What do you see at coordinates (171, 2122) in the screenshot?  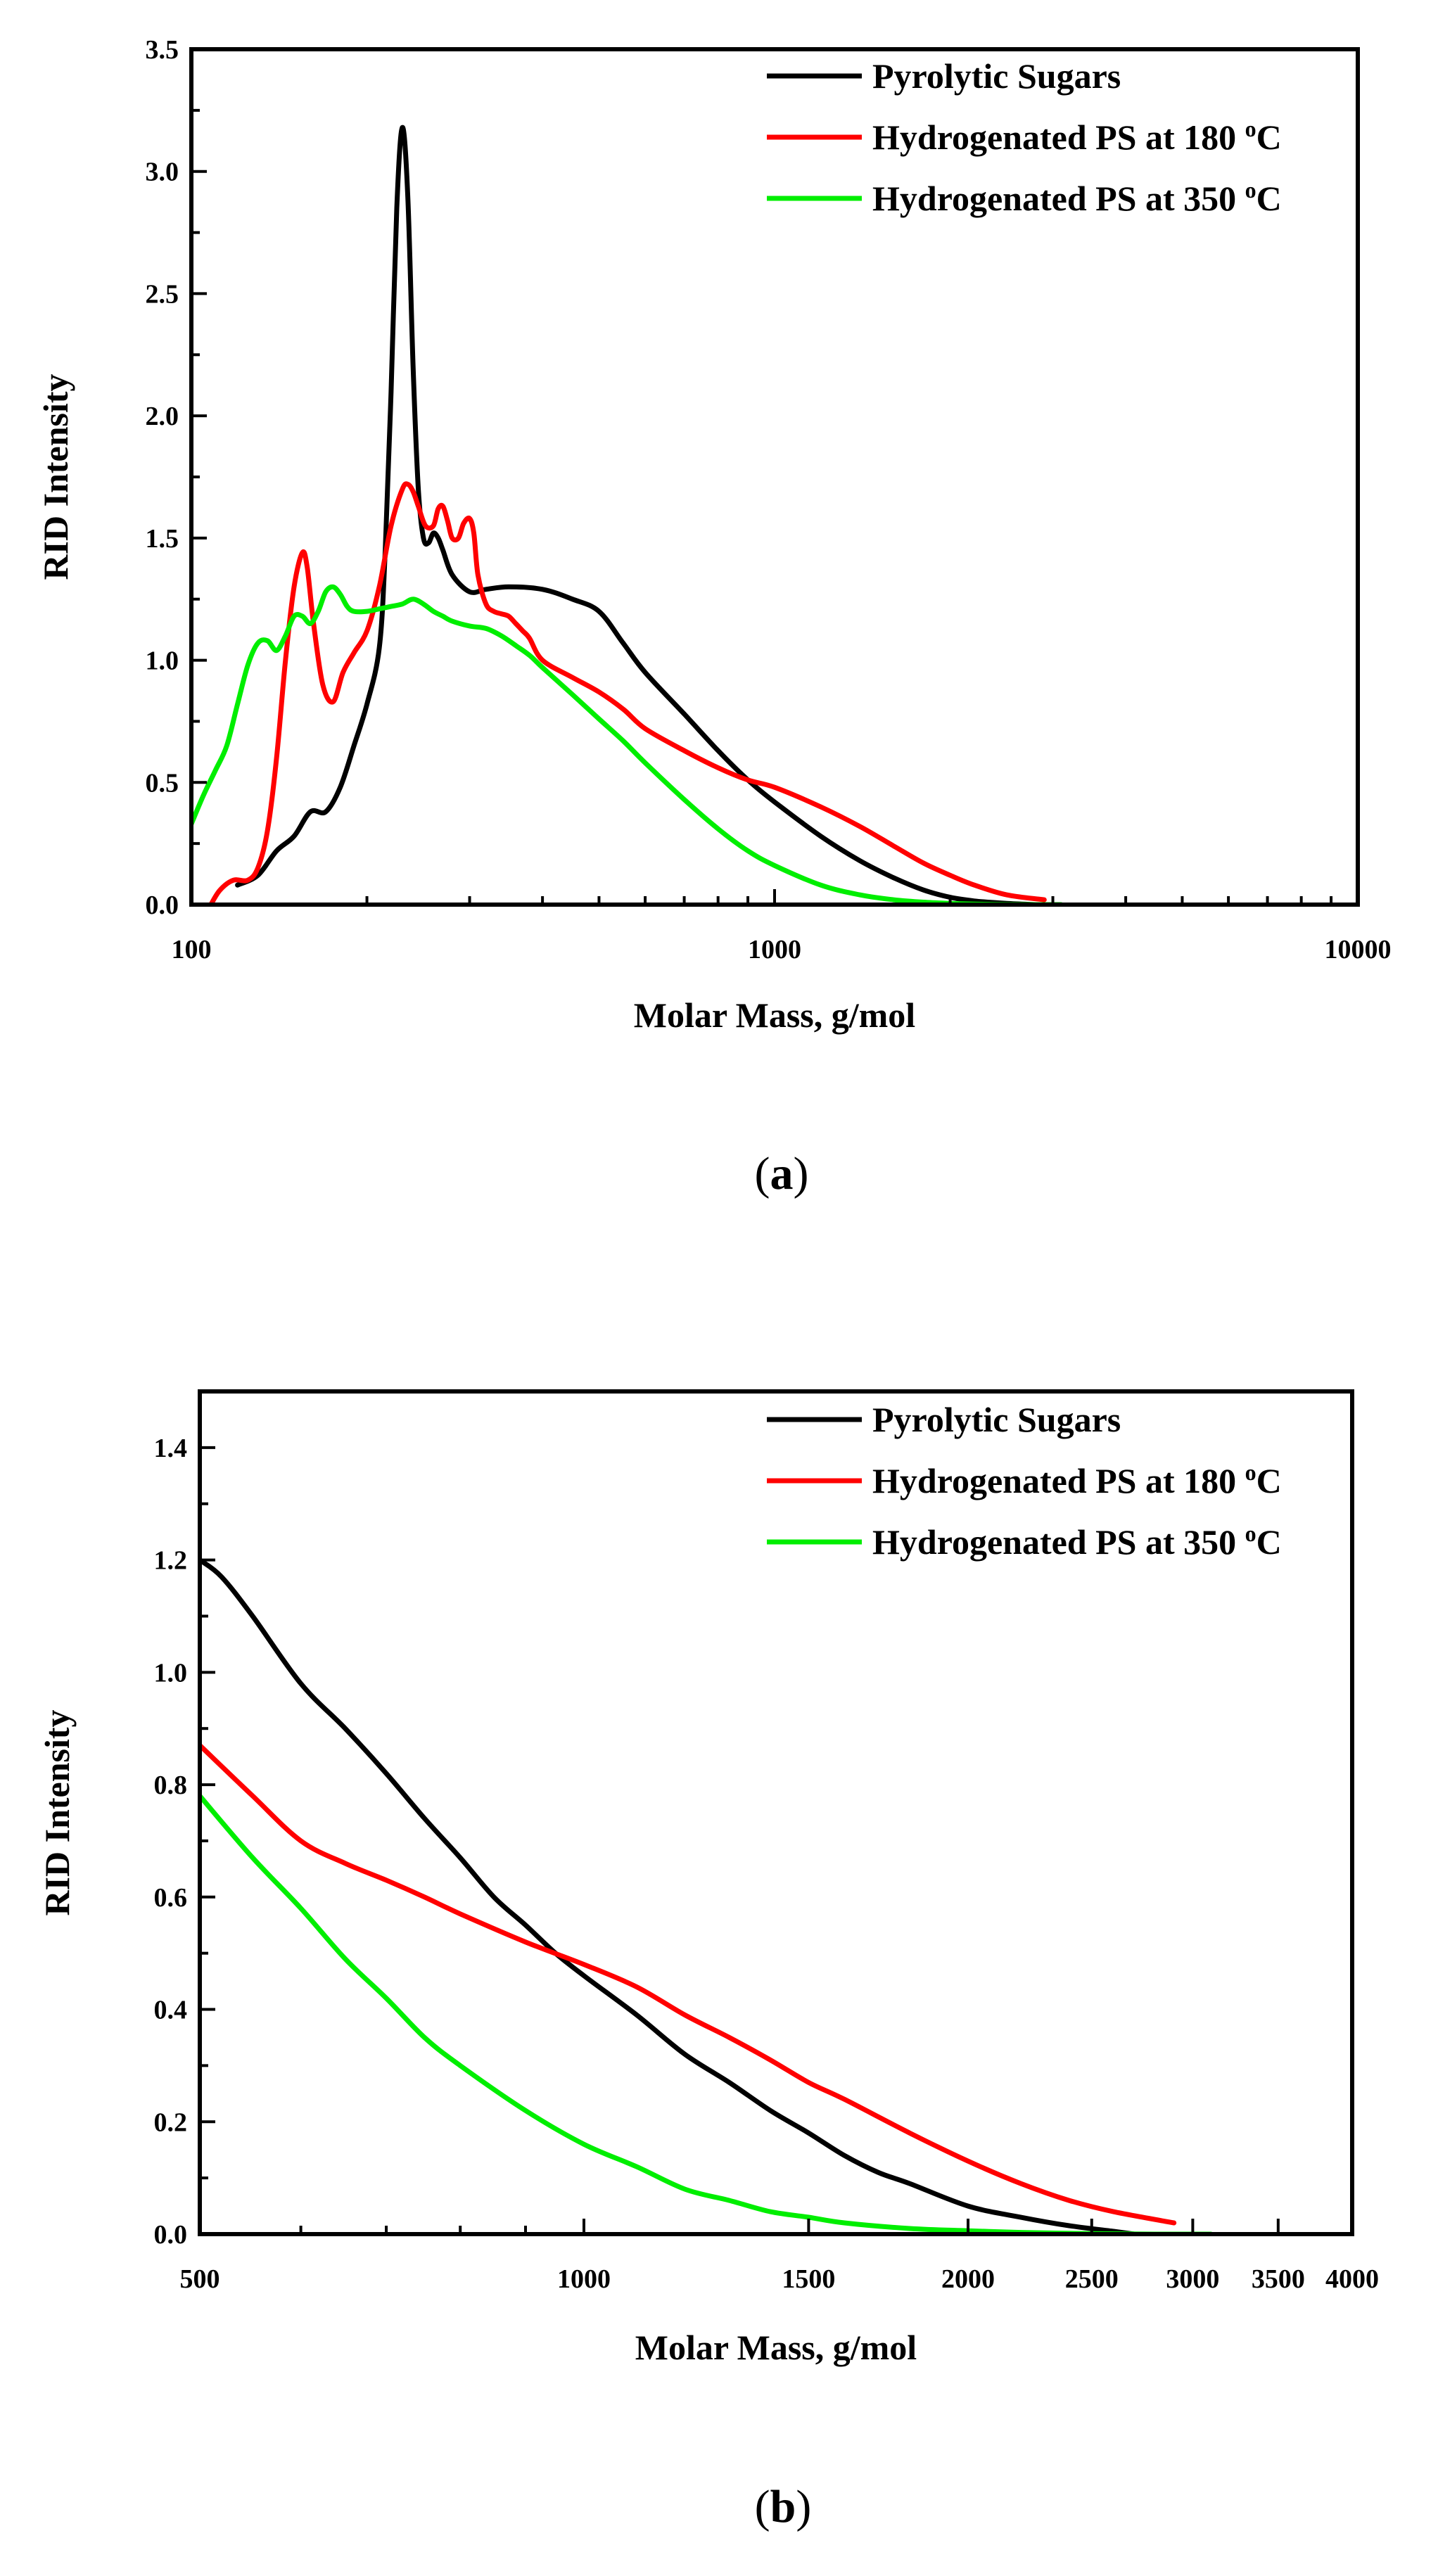 I see `y-tick-label: 0.2` at bounding box center [171, 2122].